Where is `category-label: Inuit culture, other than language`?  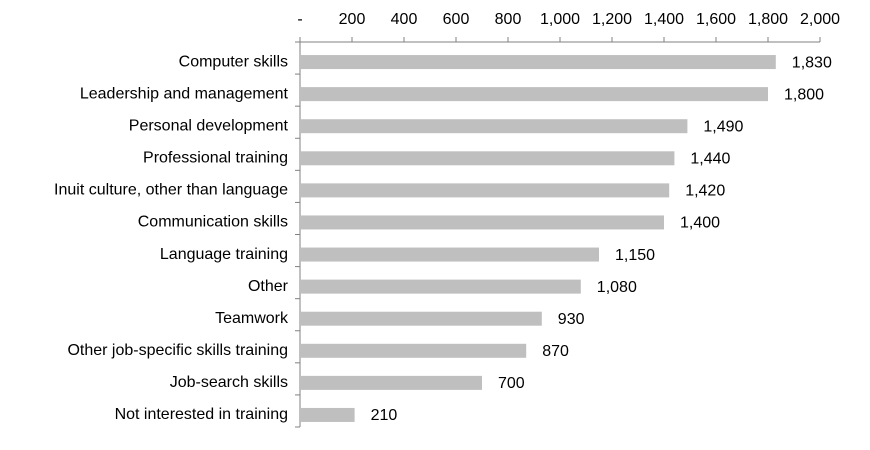
category-label: Inuit culture, other than language is located at coordinates (171, 190).